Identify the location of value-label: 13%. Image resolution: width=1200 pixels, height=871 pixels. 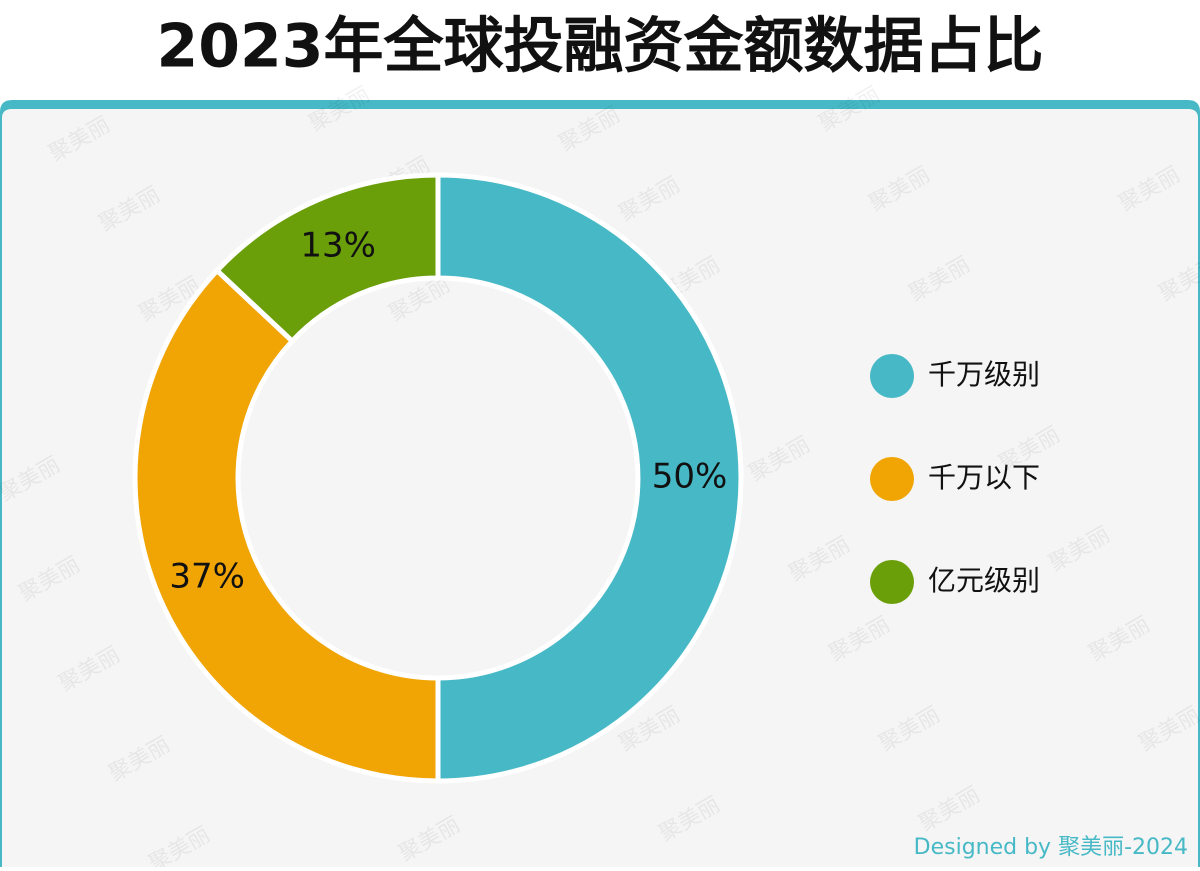
(338, 246).